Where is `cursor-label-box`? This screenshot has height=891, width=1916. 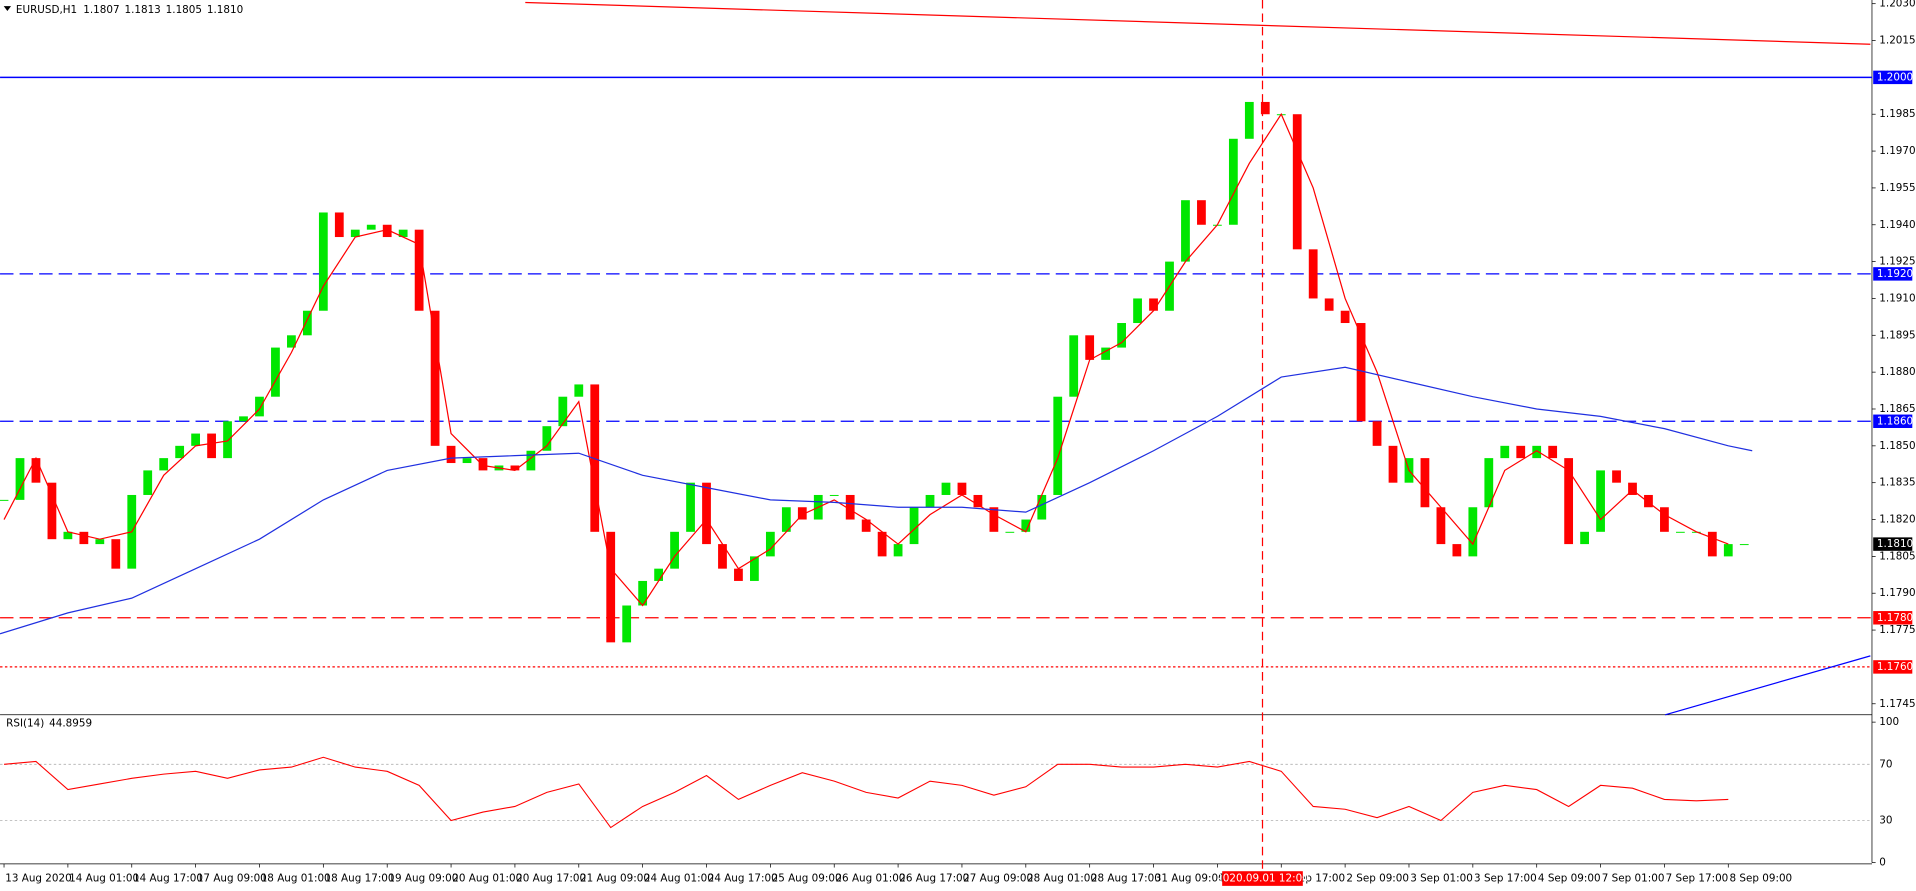 cursor-label-box is located at coordinates (1262, 878).